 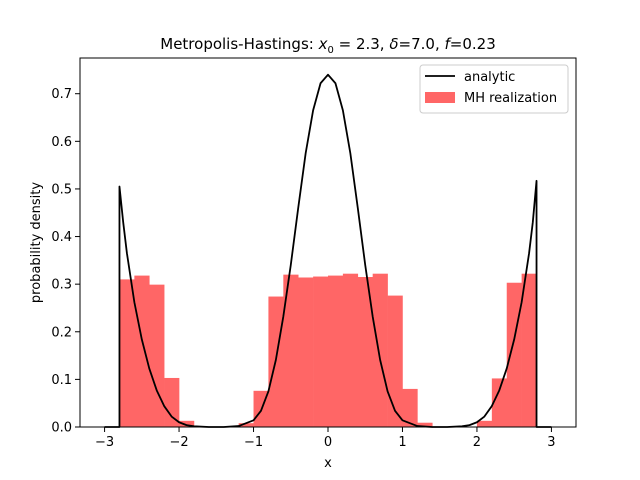 What do you see at coordinates (328, 463) in the screenshot?
I see `x-axis-label: x` at bounding box center [328, 463].